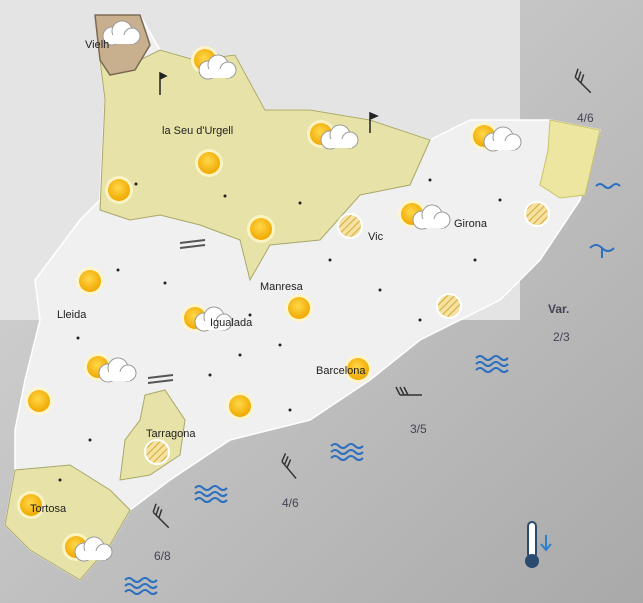 The image size is (643, 603). I want to click on thermometer-icon, so click(538, 544).